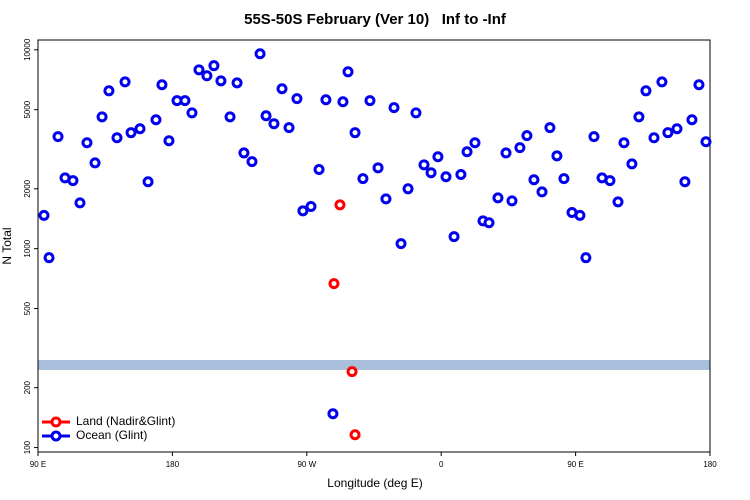 The width and height of the screenshot is (750, 500). Describe the element at coordinates (56, 436) in the screenshot. I see `legend-marker` at that location.